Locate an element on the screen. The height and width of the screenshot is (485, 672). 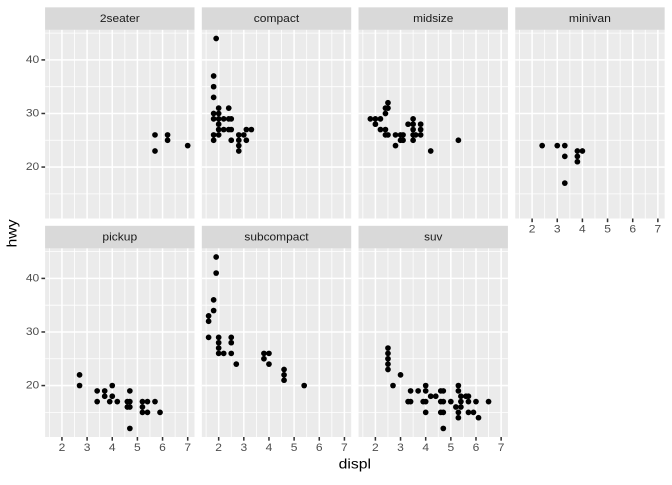
svg-text: subcompact is located at coordinates (276, 237).